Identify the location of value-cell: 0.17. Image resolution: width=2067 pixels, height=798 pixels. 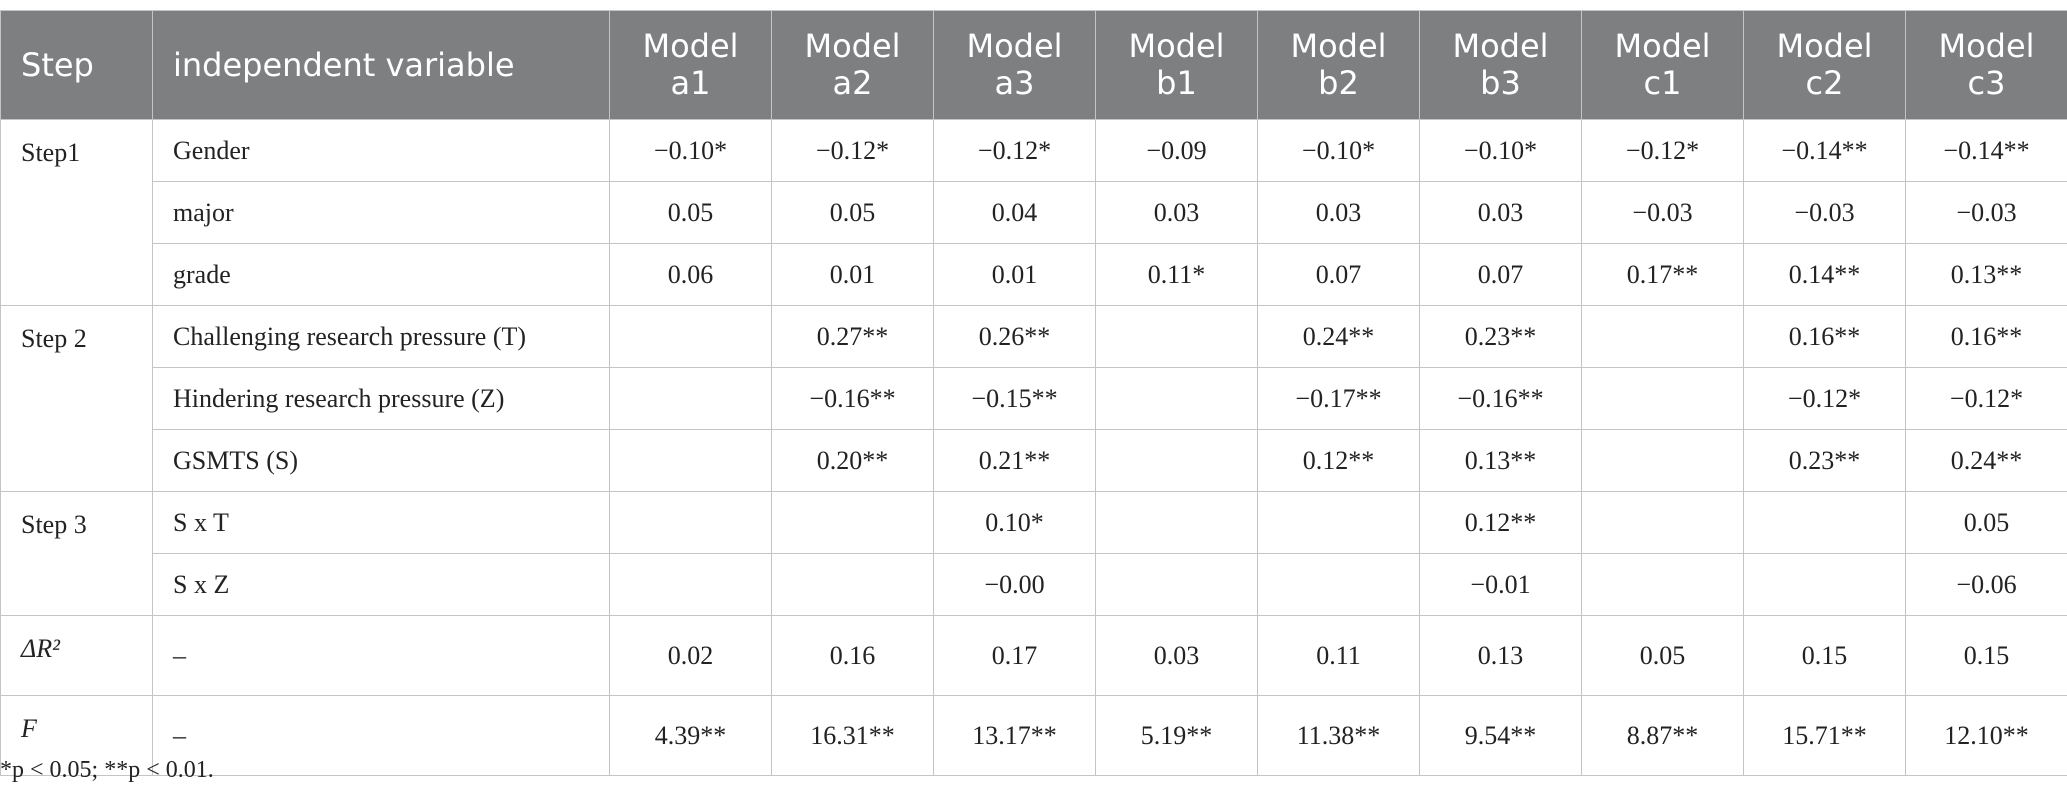
(1014, 655).